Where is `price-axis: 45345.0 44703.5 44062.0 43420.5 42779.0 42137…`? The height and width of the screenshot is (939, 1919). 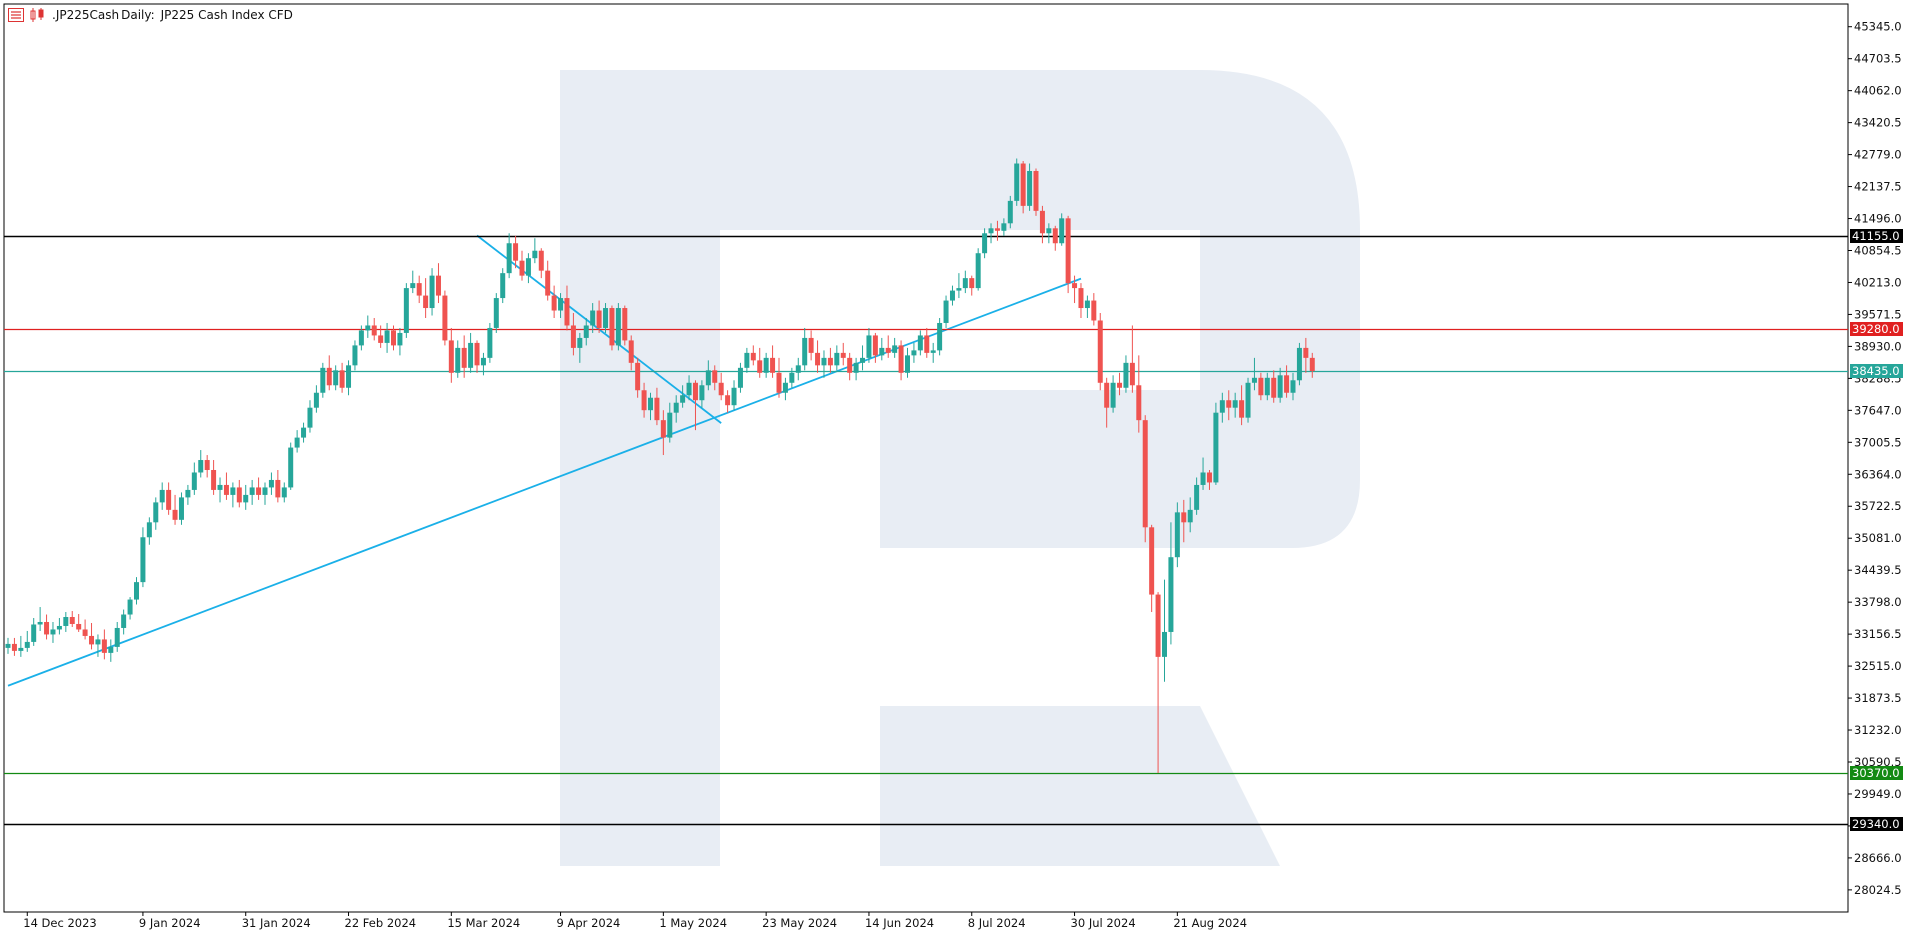
price-axis: 45345.0 44703.5 44062.0 43420.5 42779.0 42137… is located at coordinates (1875, 458).